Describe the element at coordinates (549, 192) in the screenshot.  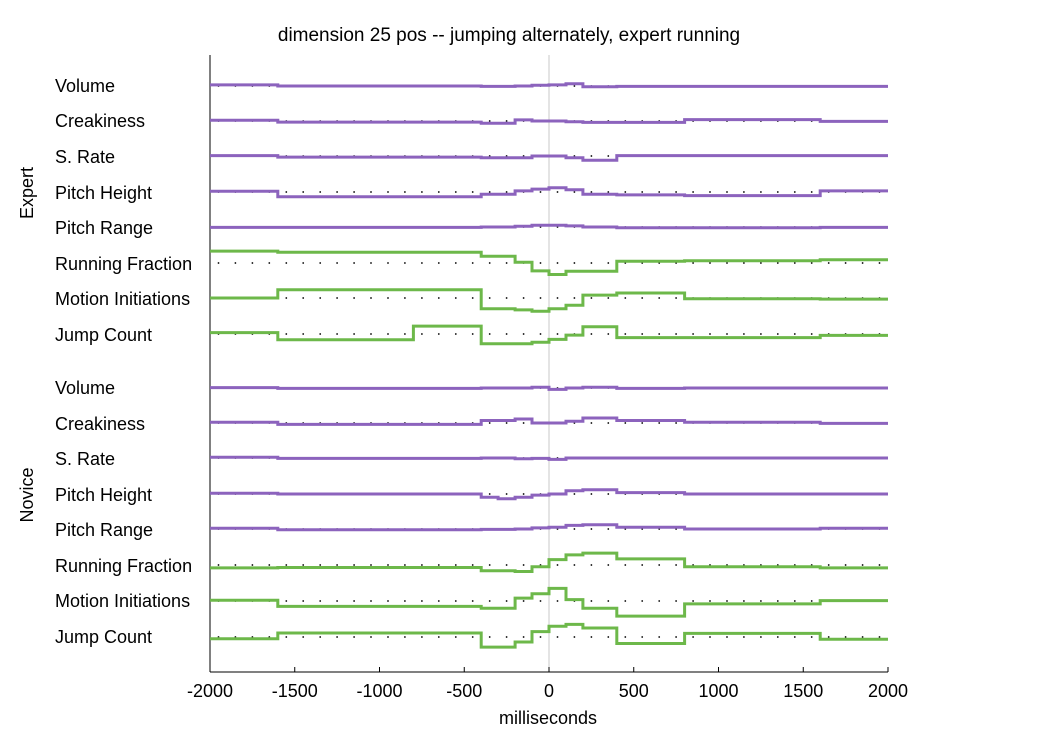
I see `series-expert-pitch-height` at that location.